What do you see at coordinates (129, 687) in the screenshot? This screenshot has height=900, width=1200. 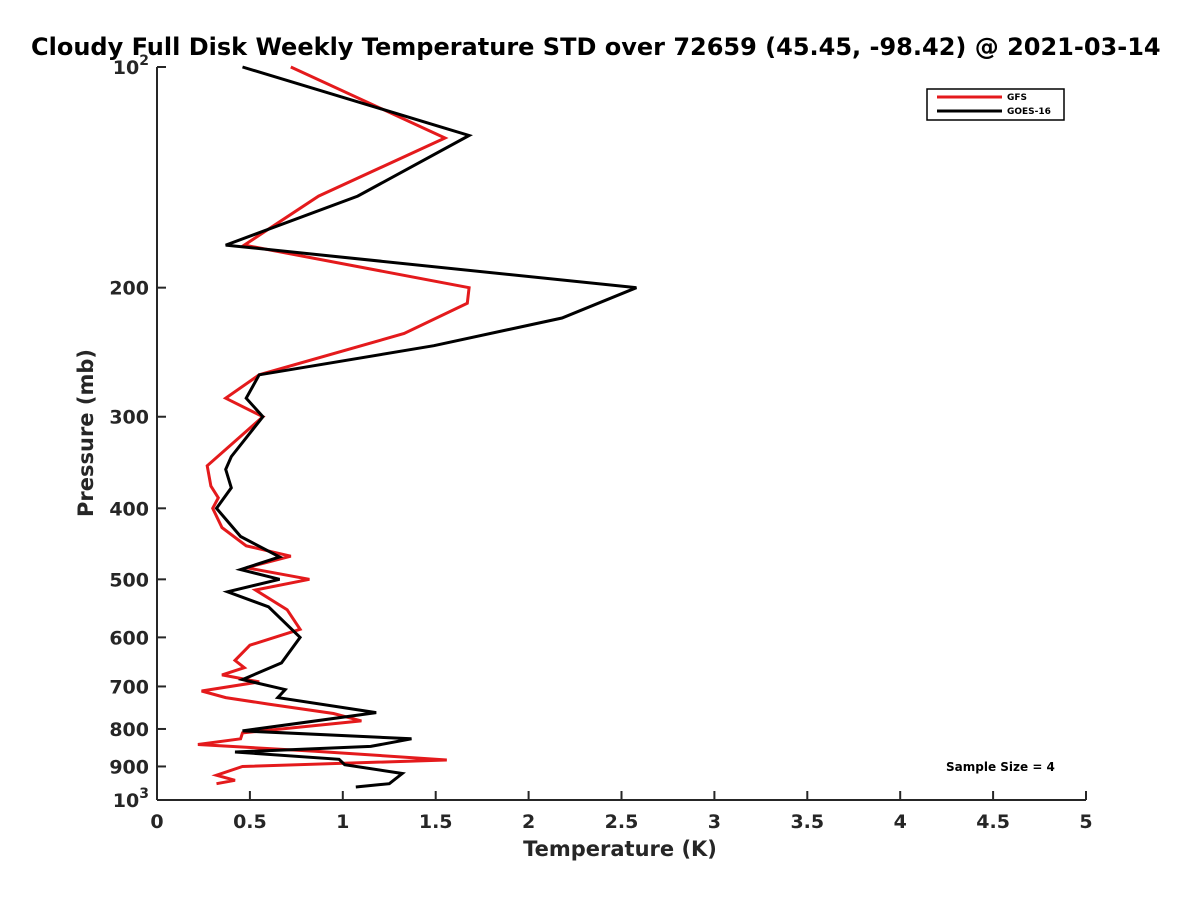 I see `y-tick-label: 700` at bounding box center [129, 687].